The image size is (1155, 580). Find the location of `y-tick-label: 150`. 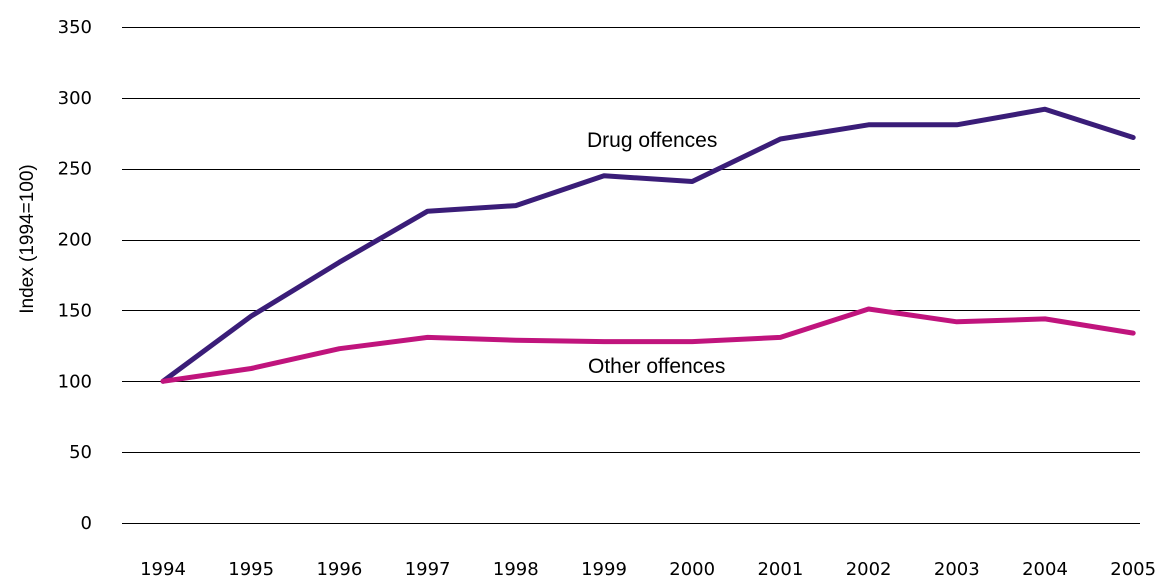

y-tick-label: 150 is located at coordinates (75, 310).